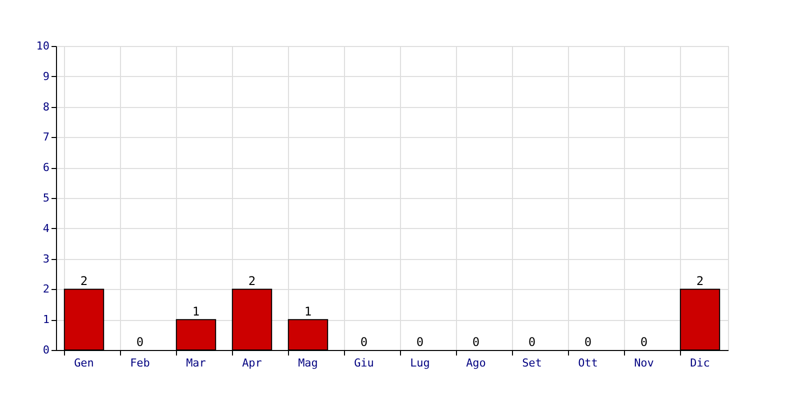 Image resolution: width=800 pixels, height=400 pixels. I want to click on x-tick-label: Gen, so click(84, 363).